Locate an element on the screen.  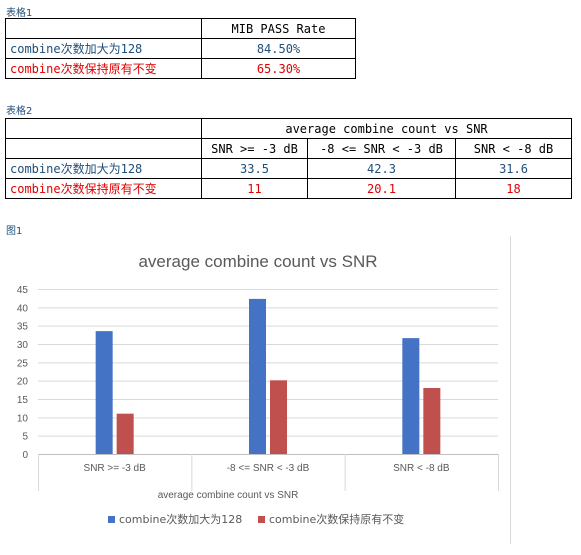
y-tick-label: 10 is located at coordinates (23, 418).